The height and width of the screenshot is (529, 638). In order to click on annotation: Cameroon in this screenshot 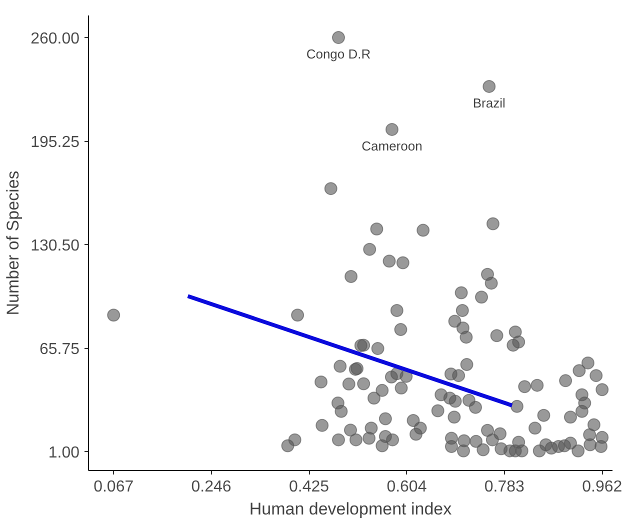, I will do `click(392, 146)`.